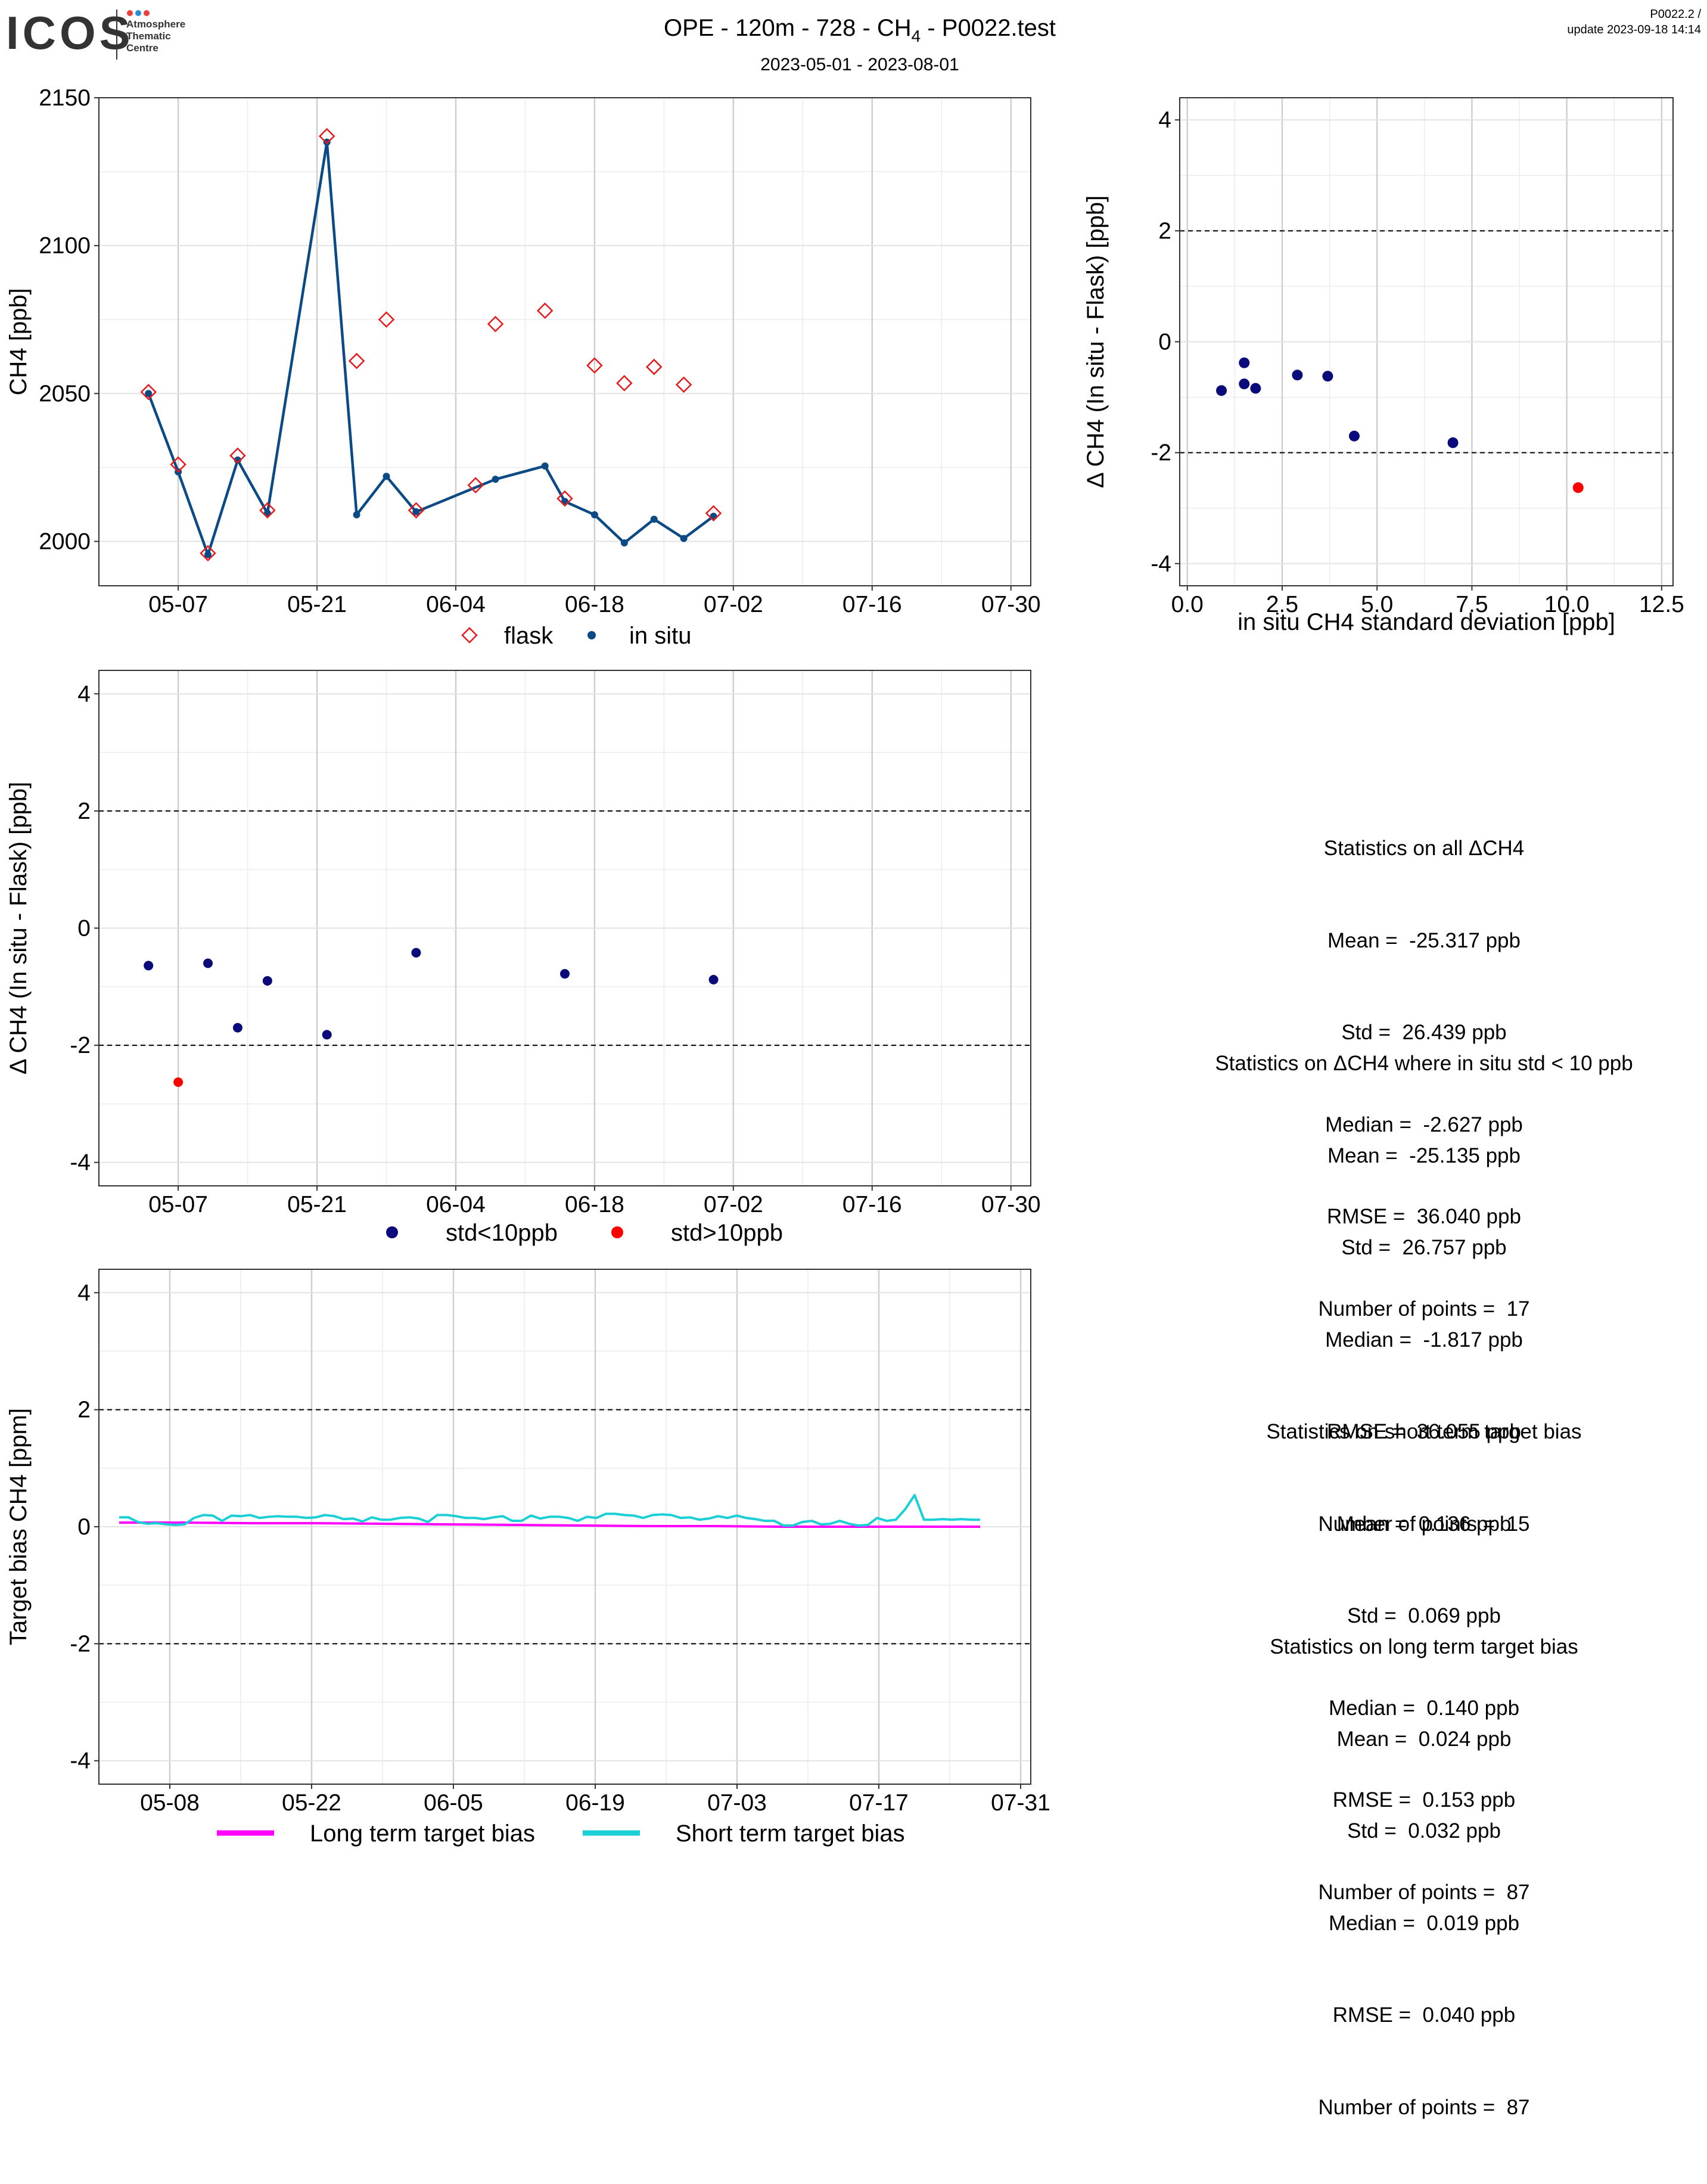 This screenshot has height=2184, width=1707. Describe the element at coordinates (1020, 1803) in the screenshot. I see `x-tick-label: 07-31` at that location.